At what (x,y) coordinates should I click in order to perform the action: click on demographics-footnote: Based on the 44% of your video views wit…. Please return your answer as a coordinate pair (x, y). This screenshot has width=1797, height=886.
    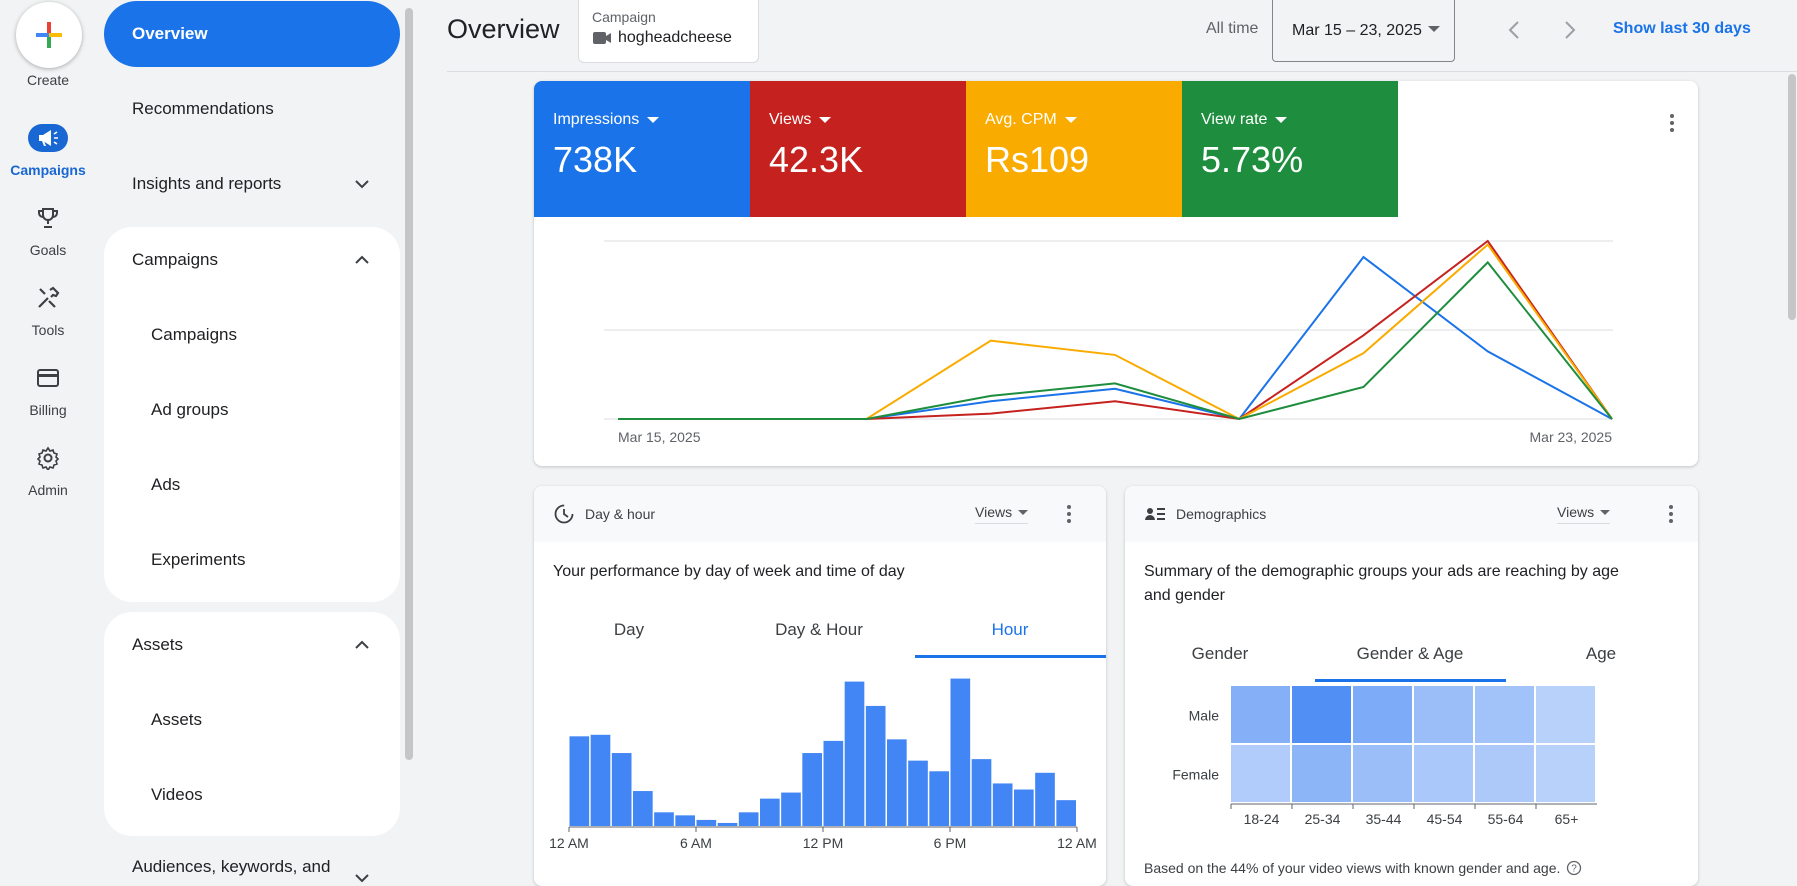
    Looking at the image, I should click on (1363, 868).